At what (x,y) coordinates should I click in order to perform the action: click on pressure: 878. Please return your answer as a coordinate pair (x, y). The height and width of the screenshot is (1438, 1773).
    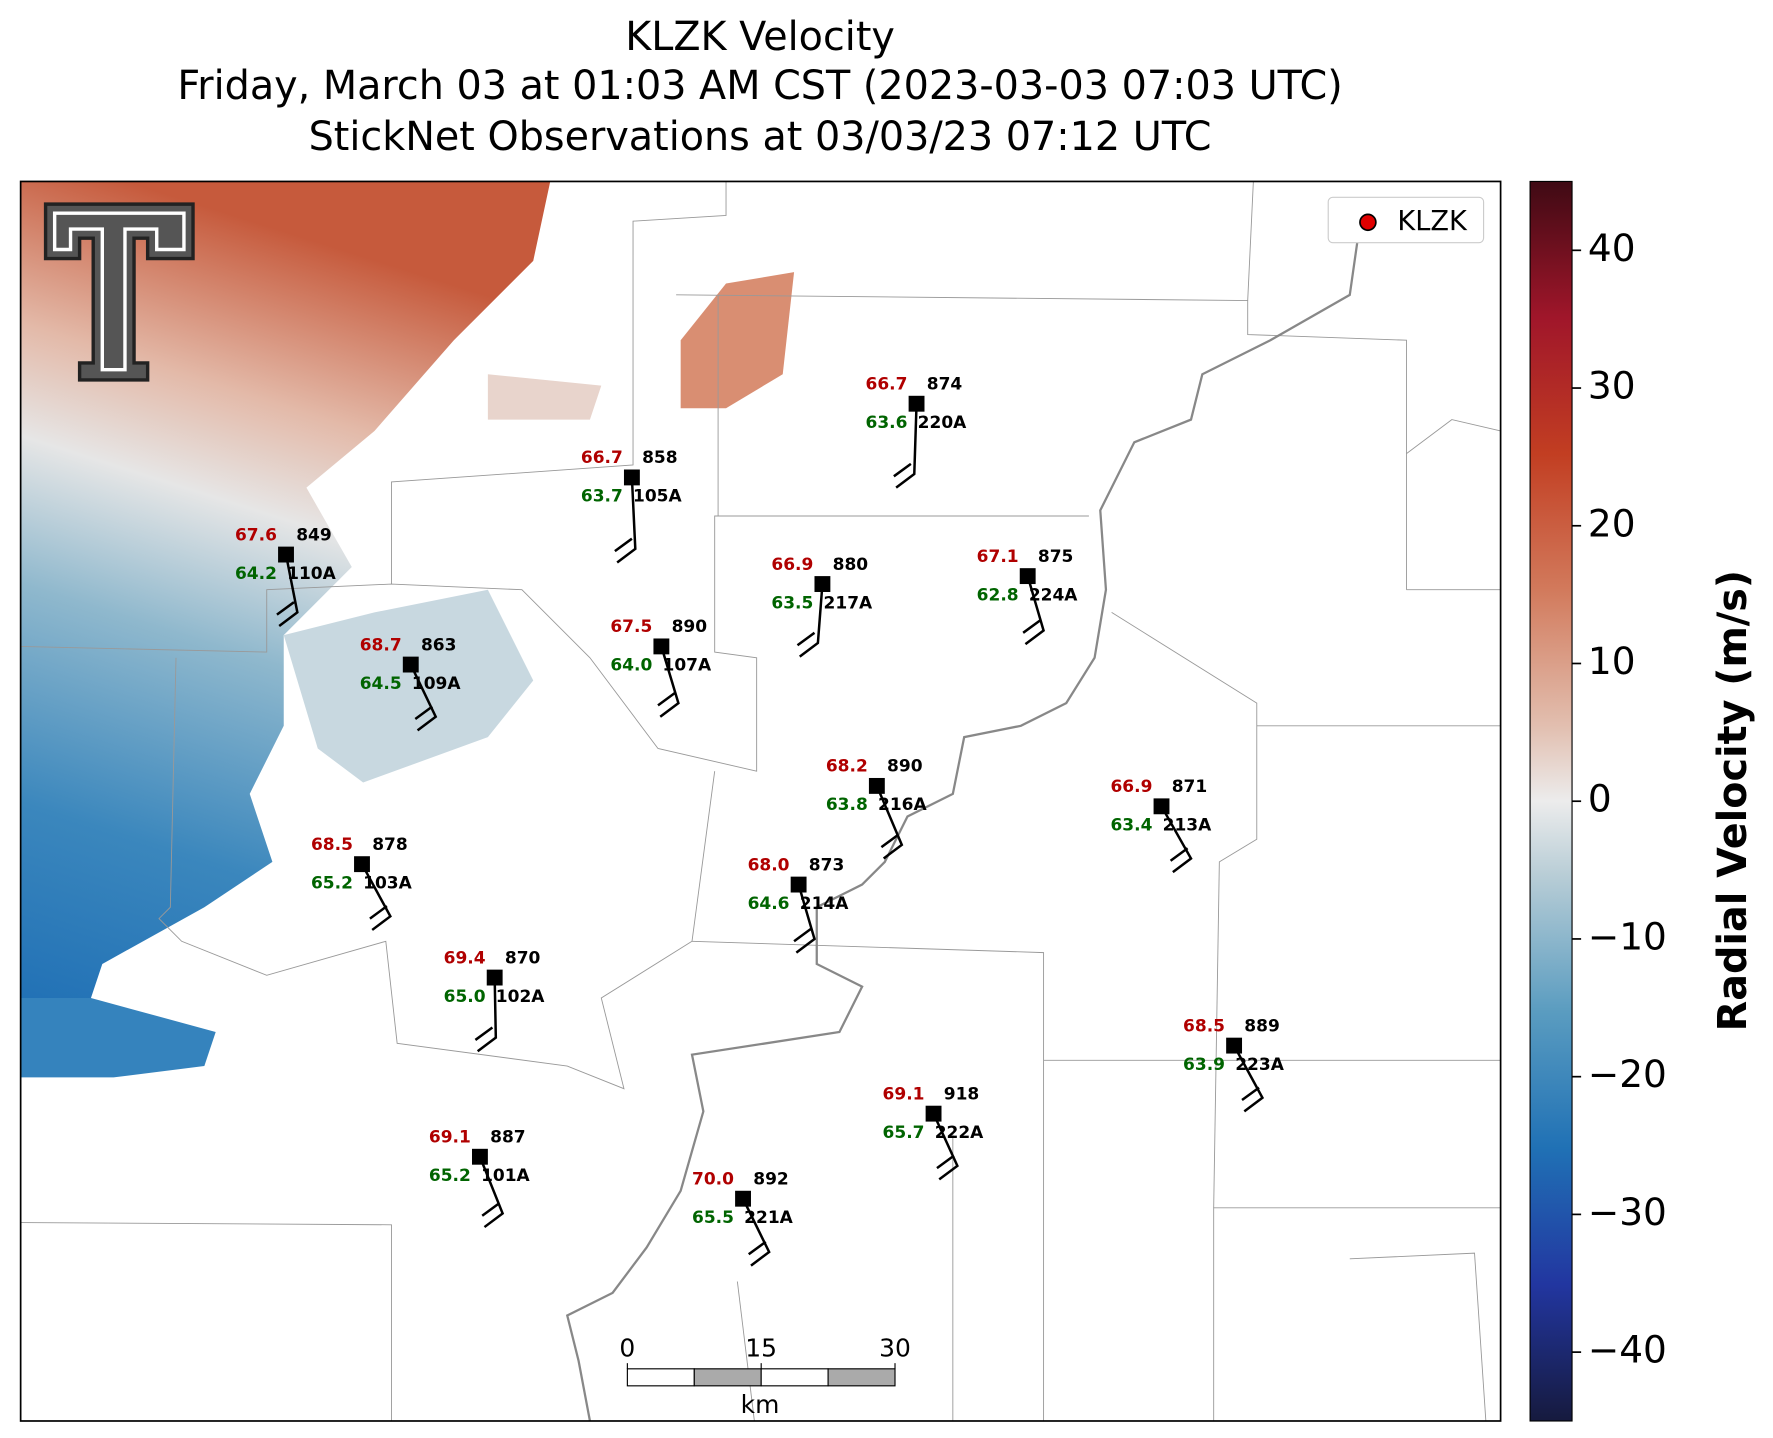
    Looking at the image, I should click on (390, 845).